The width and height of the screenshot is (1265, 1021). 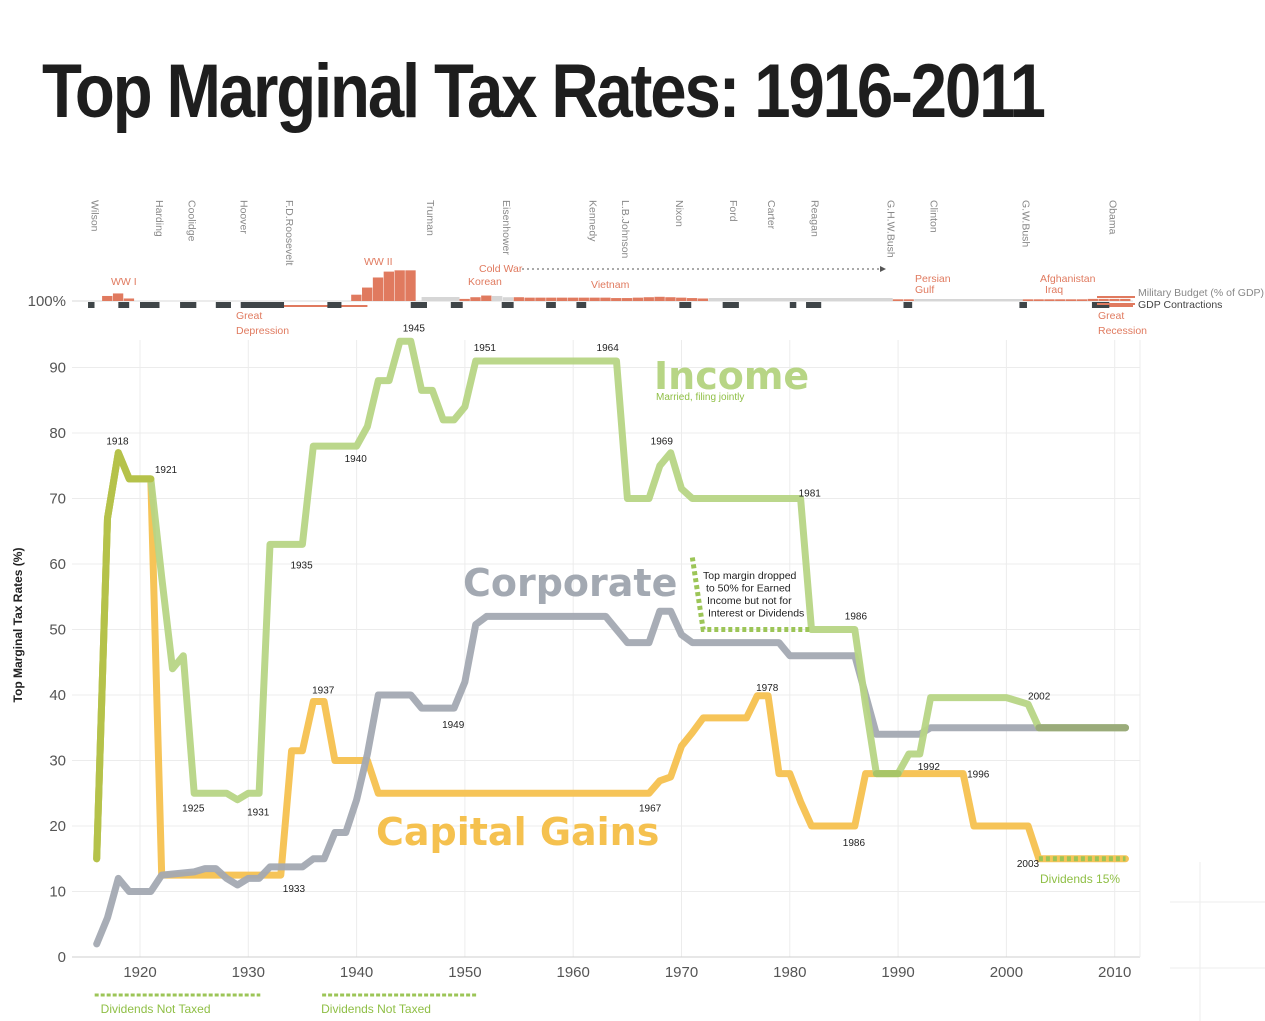 What do you see at coordinates (890, 229) in the screenshot?
I see `president-name: G.H.W.Bush` at bounding box center [890, 229].